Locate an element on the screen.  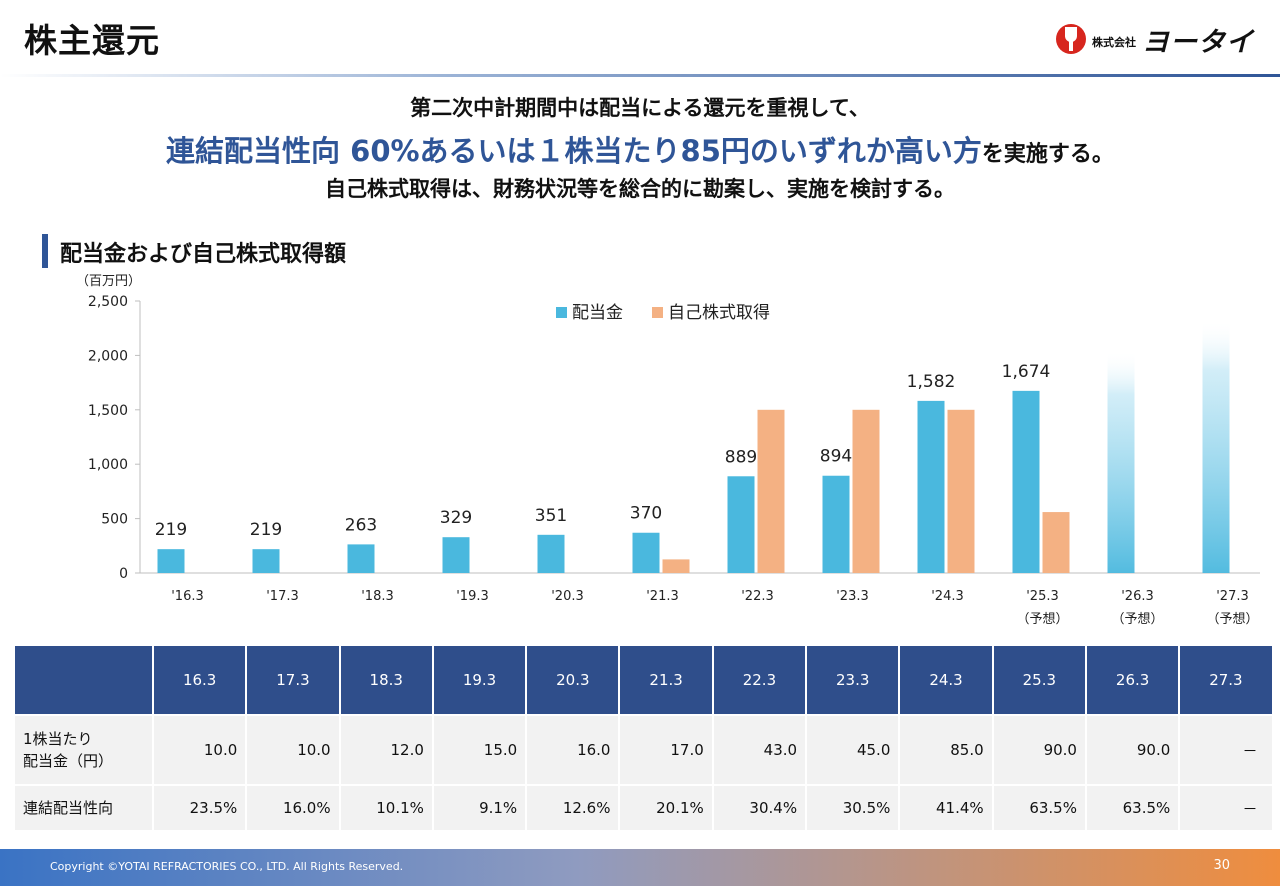
table-header-cell: 18.3 is located at coordinates (386, 680).